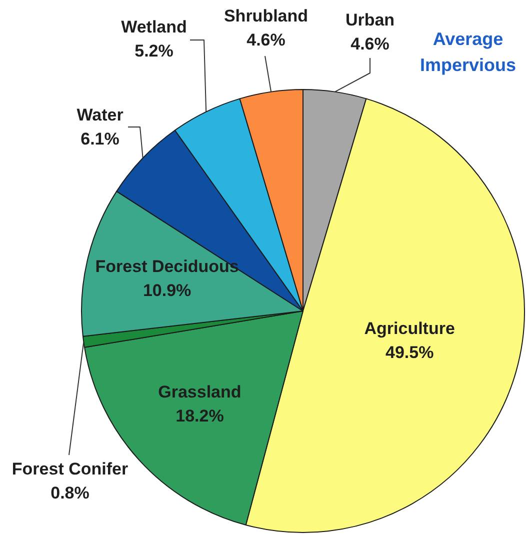 The width and height of the screenshot is (526, 534). What do you see at coordinates (409, 352) in the screenshot?
I see `data-label: 49.5%` at bounding box center [409, 352].